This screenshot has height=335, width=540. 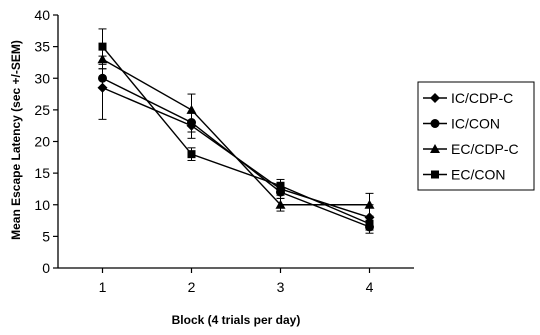 I want to click on y-tick-label: 0, so click(x=46, y=268).